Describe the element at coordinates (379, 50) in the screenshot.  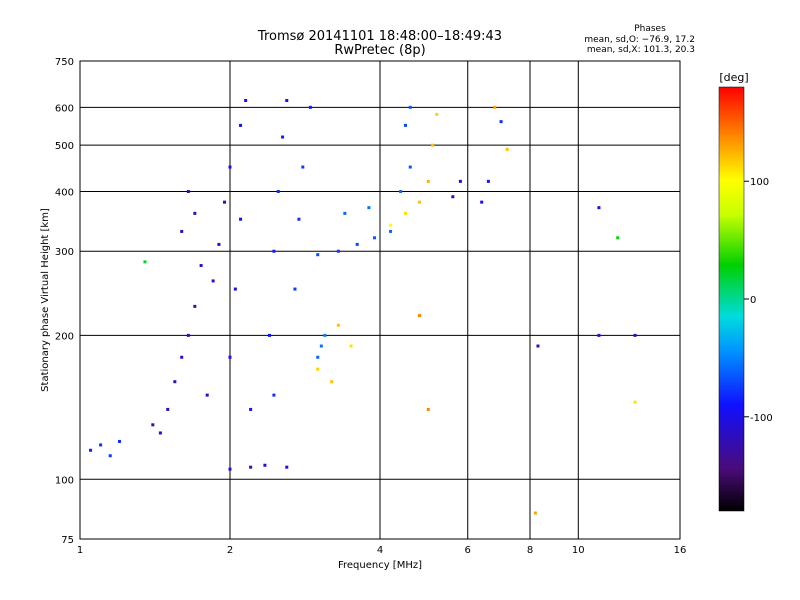
I see `chart-subtitle: RwPretec (8p)` at that location.